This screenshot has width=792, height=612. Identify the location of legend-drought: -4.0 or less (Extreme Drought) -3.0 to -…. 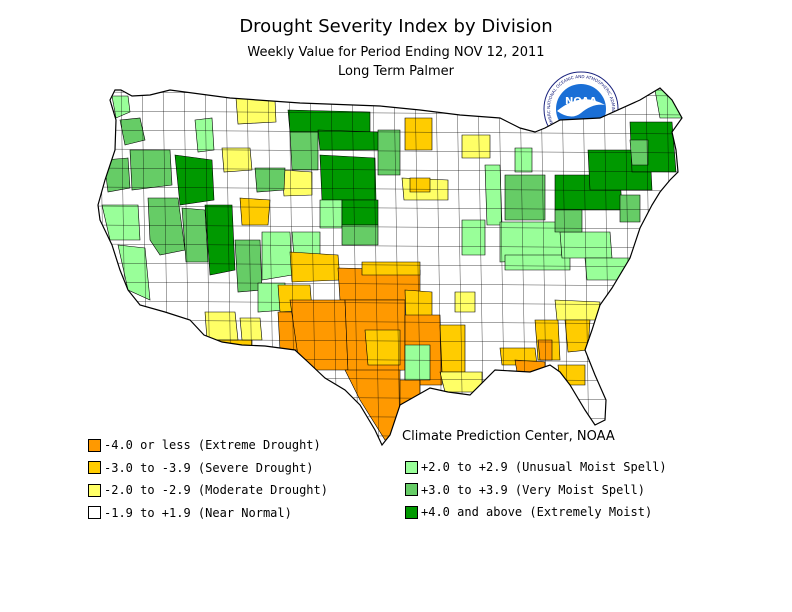
(208, 479).